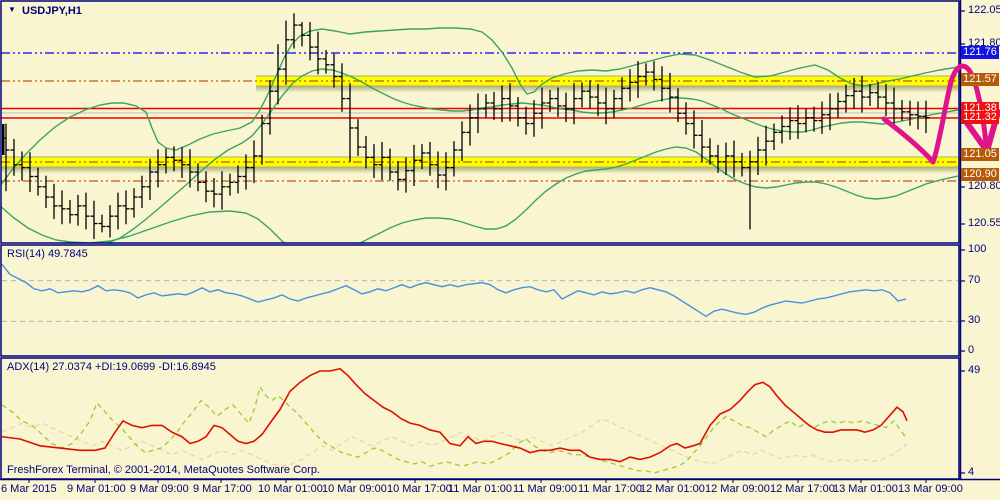 The height and width of the screenshot is (500, 1000). Describe the element at coordinates (290, 489) in the screenshot. I see `time-axis-label: 10 Mar 01:00` at that location.